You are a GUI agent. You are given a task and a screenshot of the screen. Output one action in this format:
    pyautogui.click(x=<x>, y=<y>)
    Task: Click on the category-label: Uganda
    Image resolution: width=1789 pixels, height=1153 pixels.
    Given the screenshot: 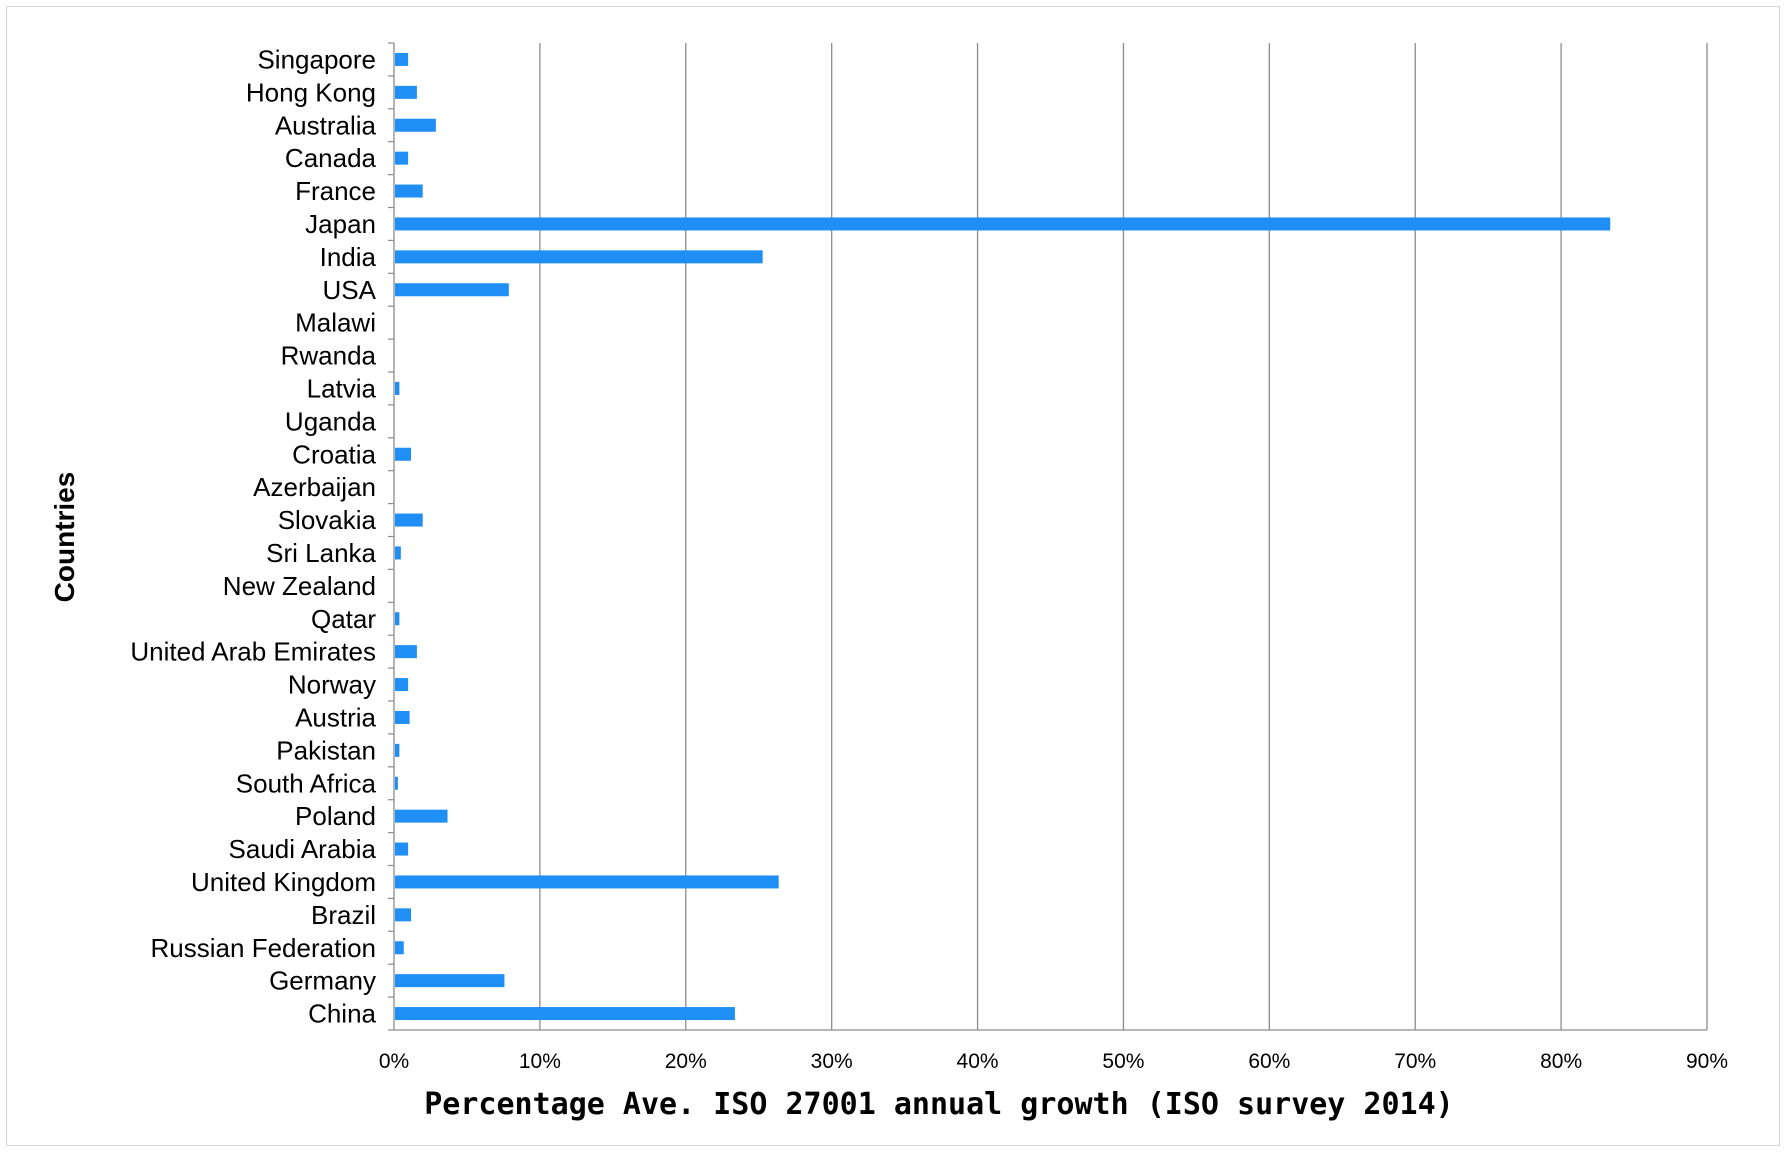 What is the action you would take?
    pyautogui.click(x=331, y=421)
    